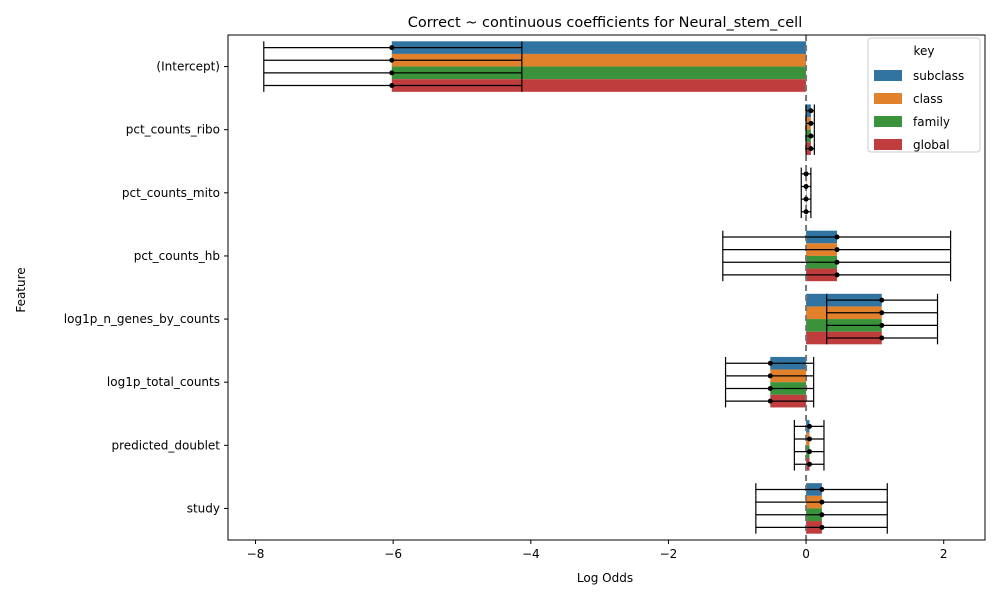 This screenshot has width=1000, height=600. What do you see at coordinates (163, 382) in the screenshot?
I see `y-tick-label-5: log1p_total_counts` at bounding box center [163, 382].